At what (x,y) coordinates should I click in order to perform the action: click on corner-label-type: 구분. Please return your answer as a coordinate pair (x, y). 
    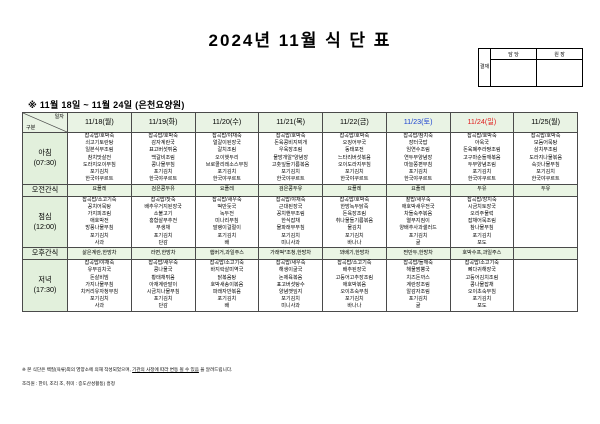
    Looking at the image, I should click on (31, 127).